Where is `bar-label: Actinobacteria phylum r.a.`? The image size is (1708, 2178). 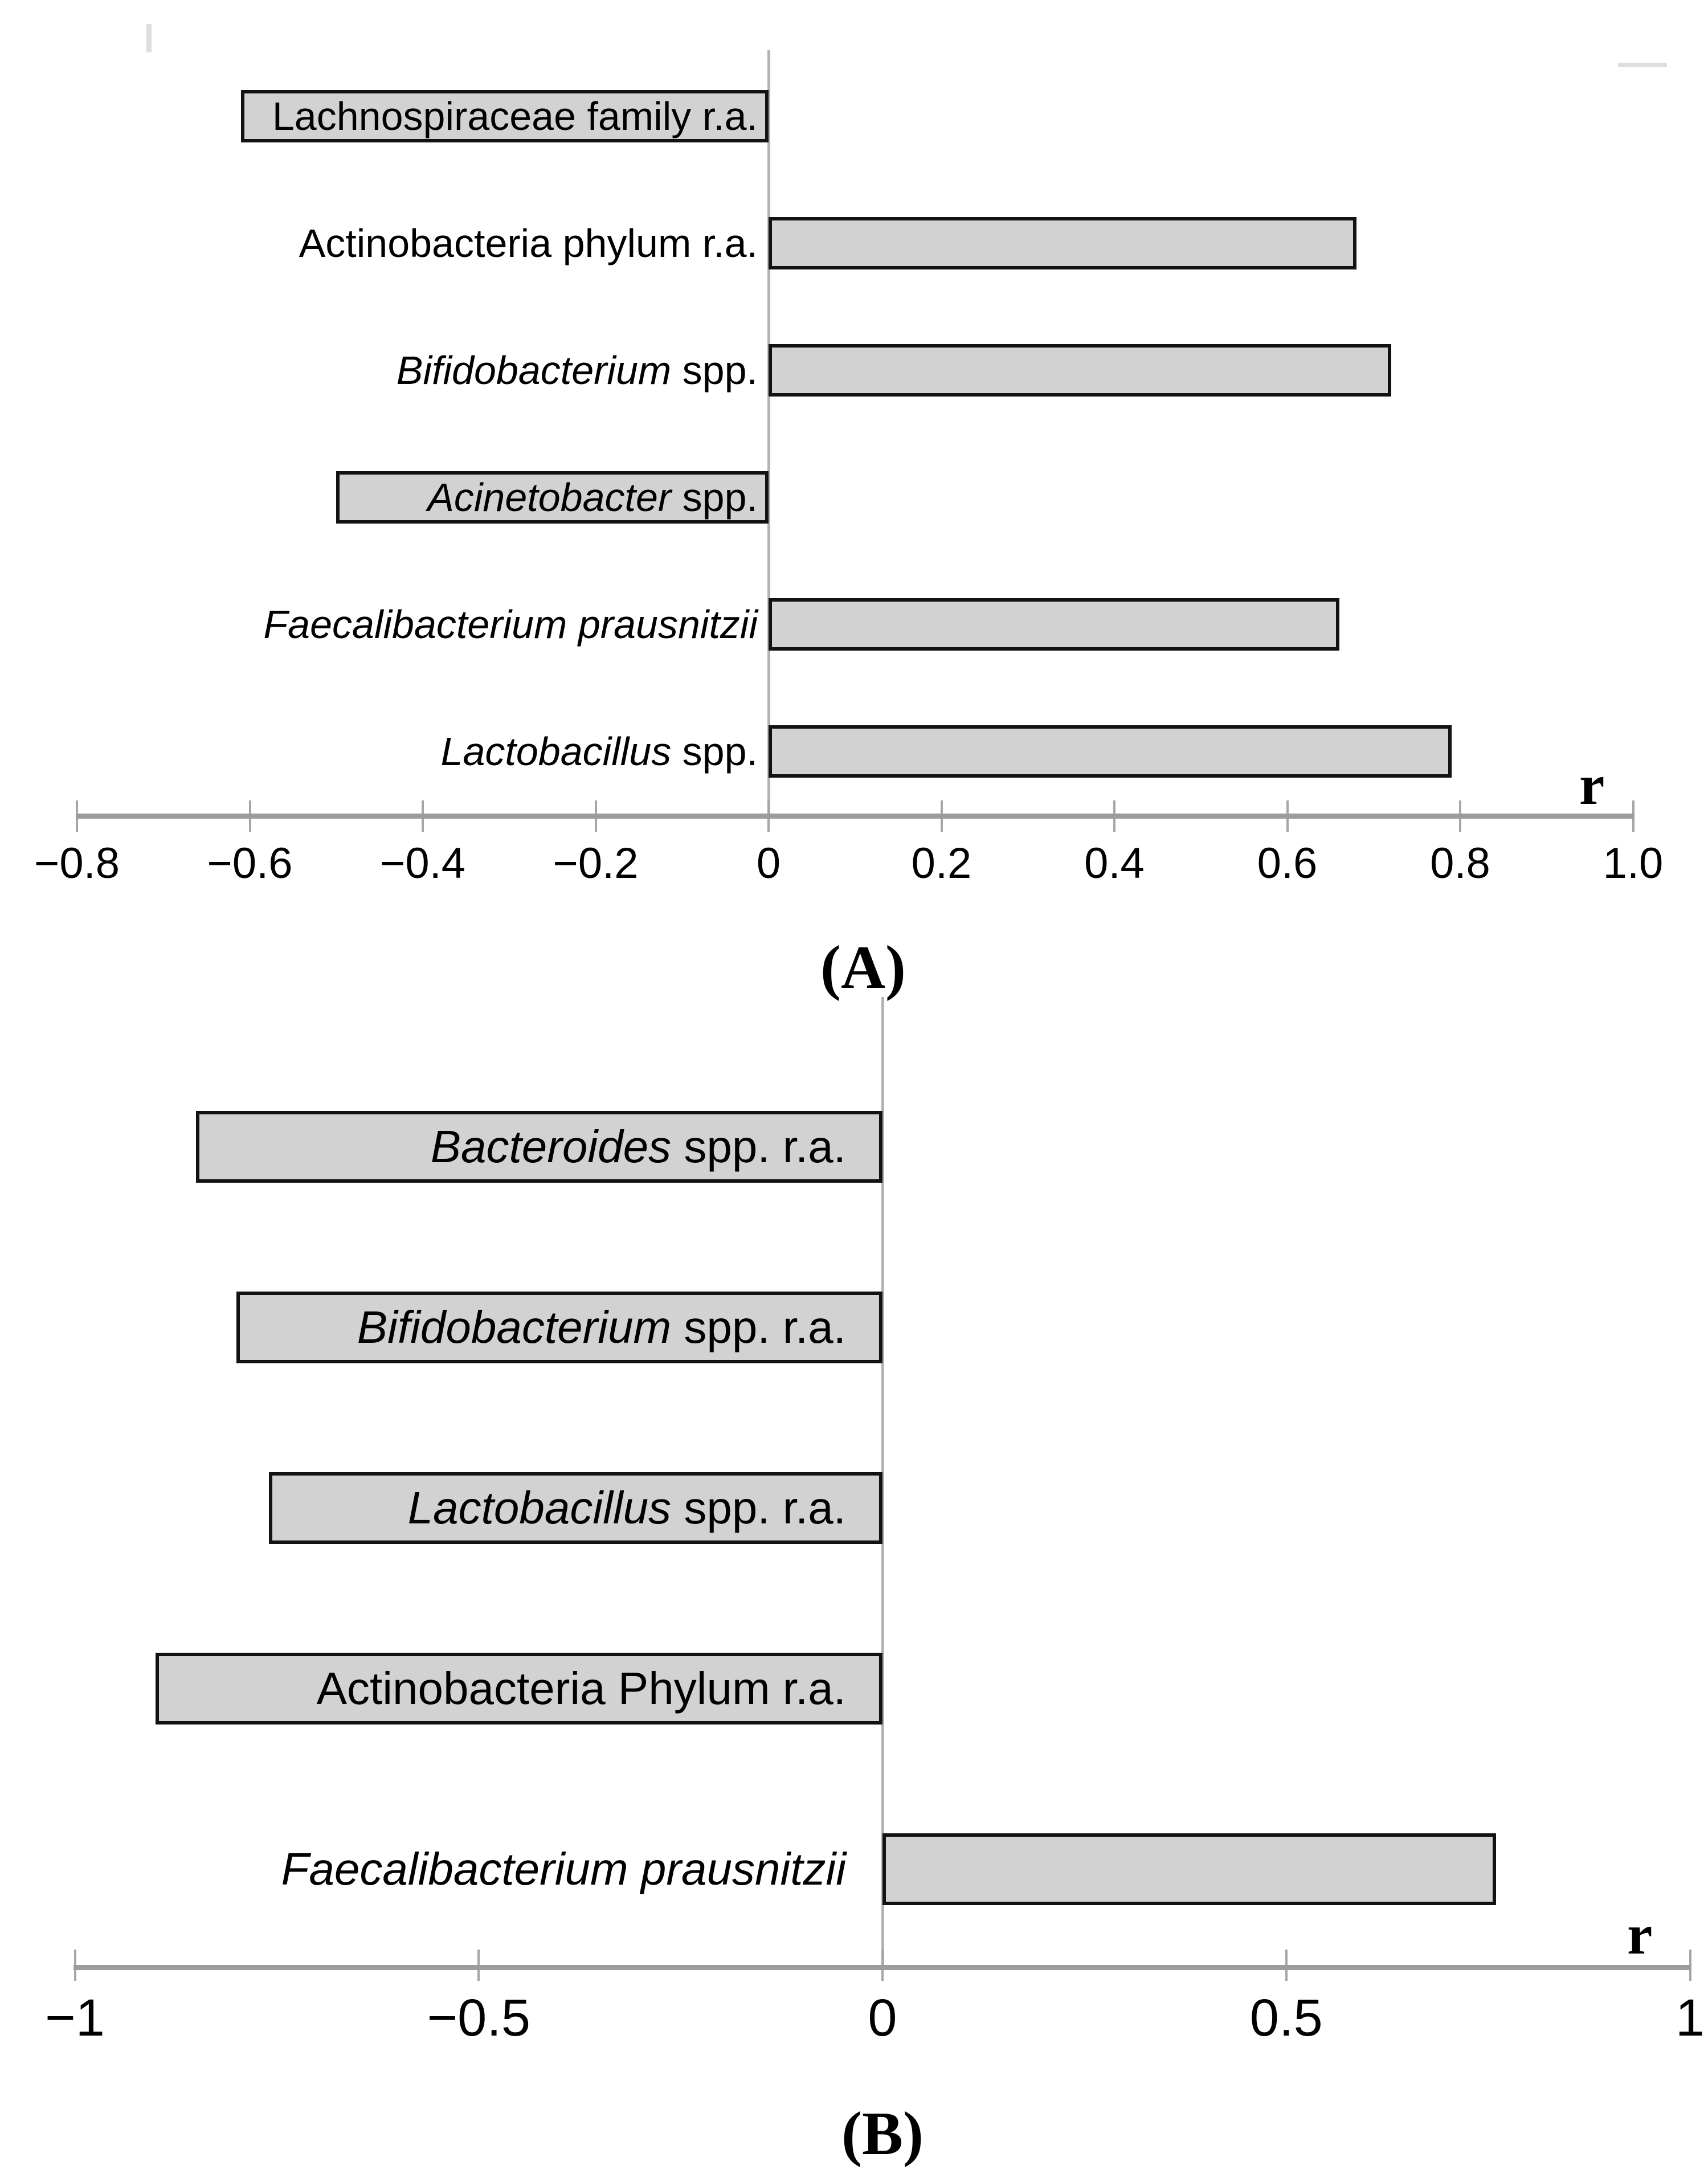 bar-label: Actinobacteria phylum r.a. is located at coordinates (528, 243).